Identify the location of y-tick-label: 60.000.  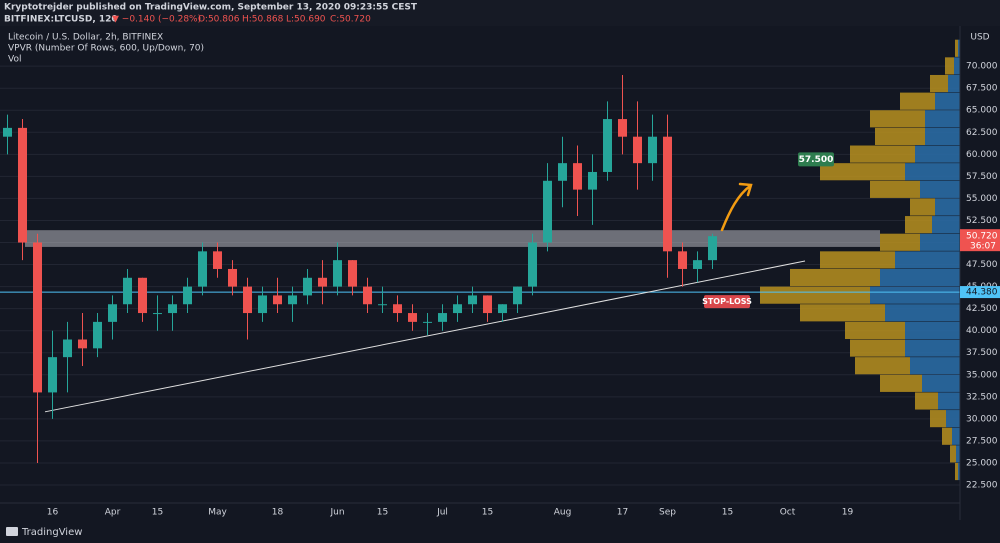
(982, 155).